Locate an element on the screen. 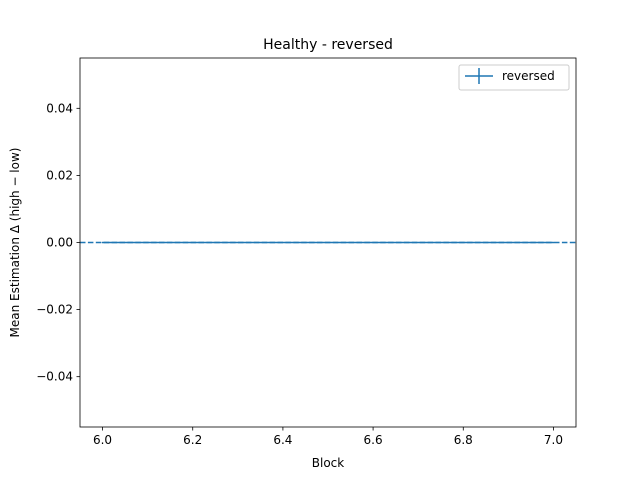 The height and width of the screenshot is (480, 640). x-tick-label: 6.8 is located at coordinates (463, 440).